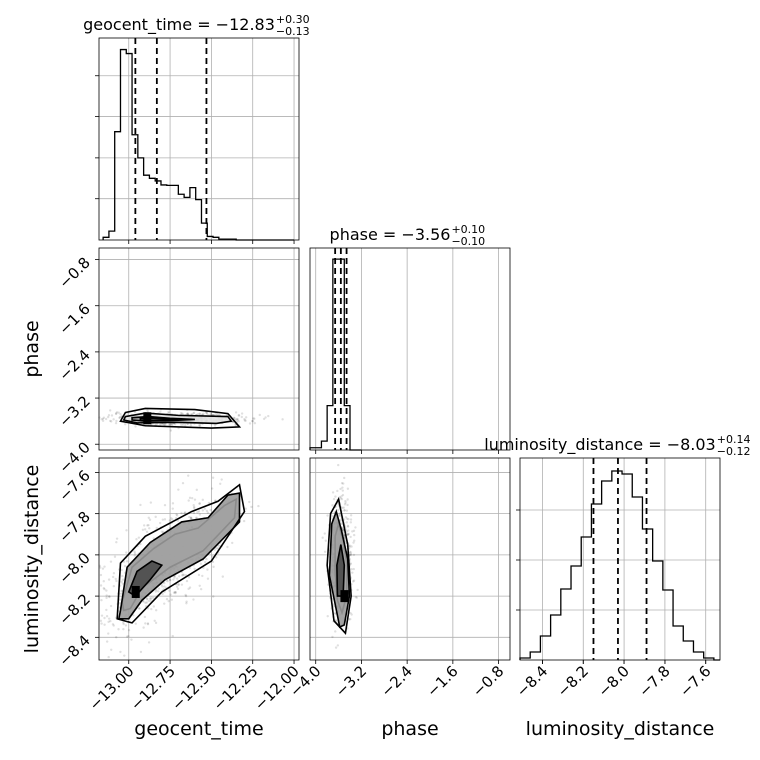 This screenshot has width=760, height=760. I want to click on panel-0-frame, so click(199, 349).